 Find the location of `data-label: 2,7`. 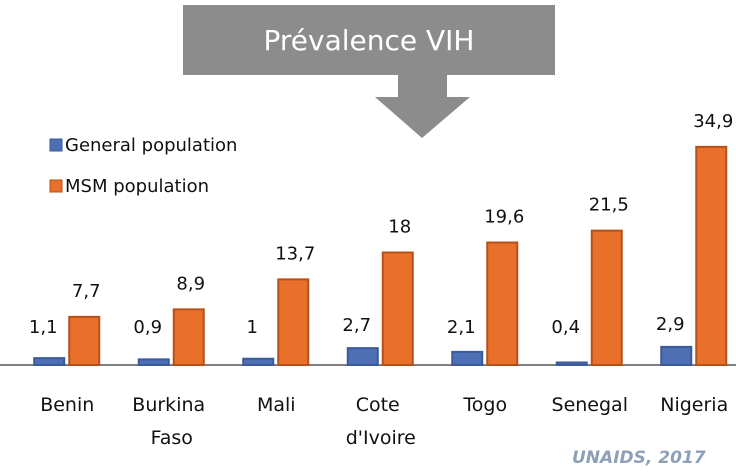

data-label: 2,7 is located at coordinates (356, 325).